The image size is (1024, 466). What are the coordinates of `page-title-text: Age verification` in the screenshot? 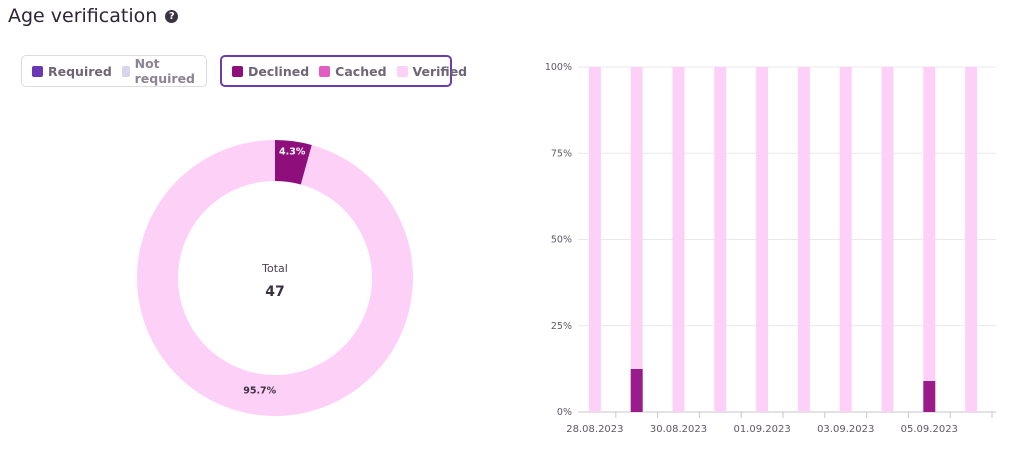 It's located at (83, 16).